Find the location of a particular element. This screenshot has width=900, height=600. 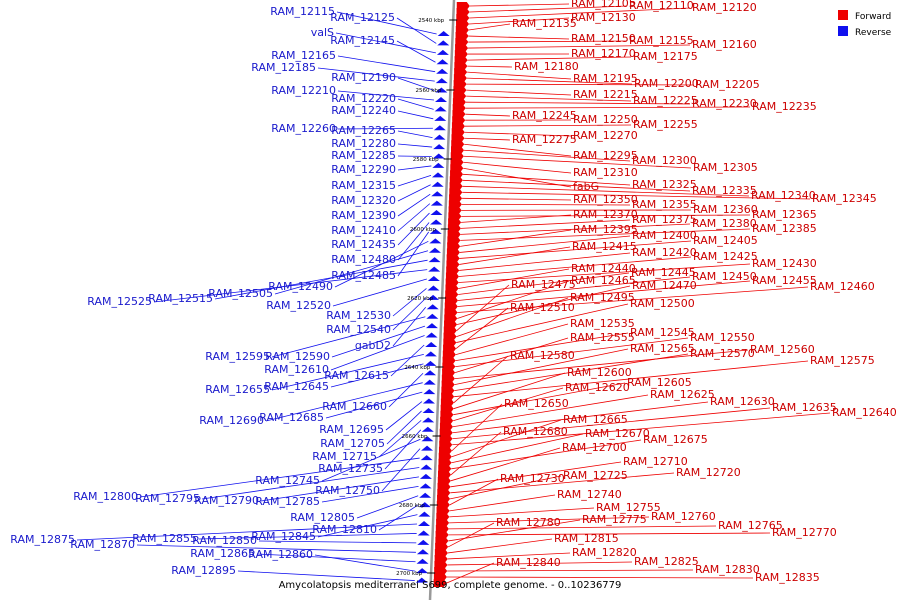

reverse-gene-label: RAM_12480 is located at coordinates (363, 259).